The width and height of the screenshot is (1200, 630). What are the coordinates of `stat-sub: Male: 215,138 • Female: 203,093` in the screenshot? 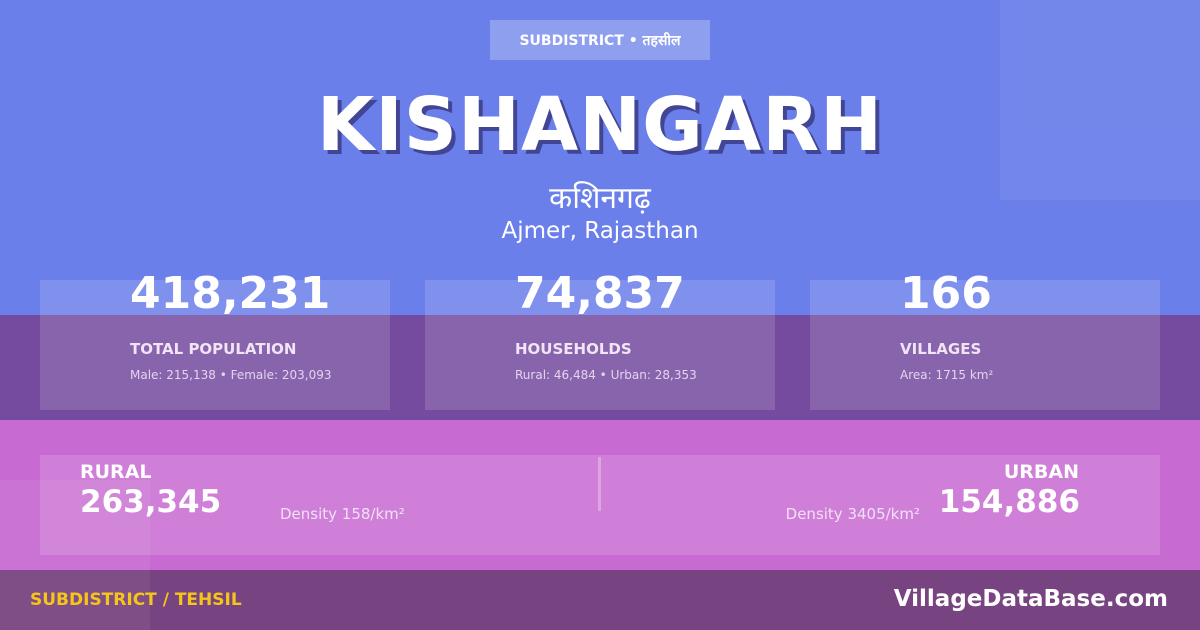 It's located at (231, 375).